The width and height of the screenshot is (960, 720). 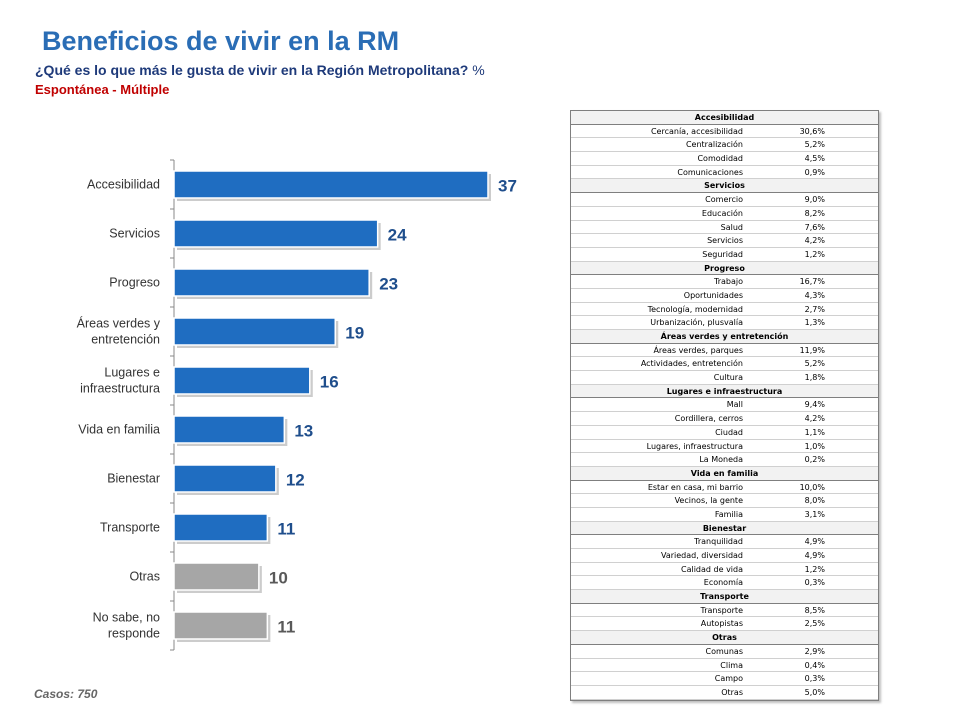 What do you see at coordinates (102, 89) in the screenshot?
I see `question-type: Espontánea - Múltiple` at bounding box center [102, 89].